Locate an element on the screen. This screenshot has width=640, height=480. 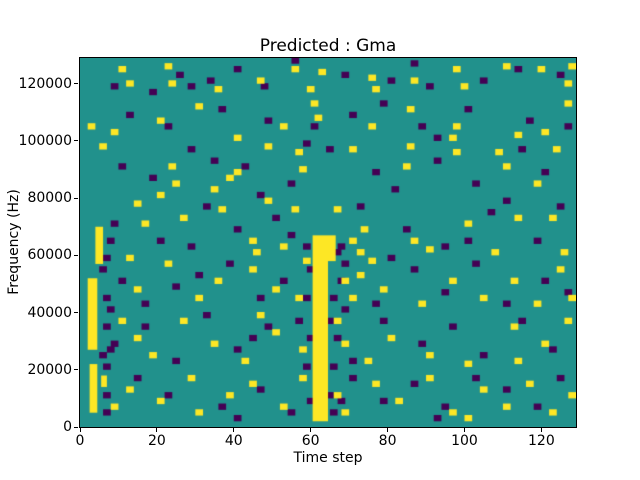
y-tick-label: 100000 is located at coordinates (45, 140).